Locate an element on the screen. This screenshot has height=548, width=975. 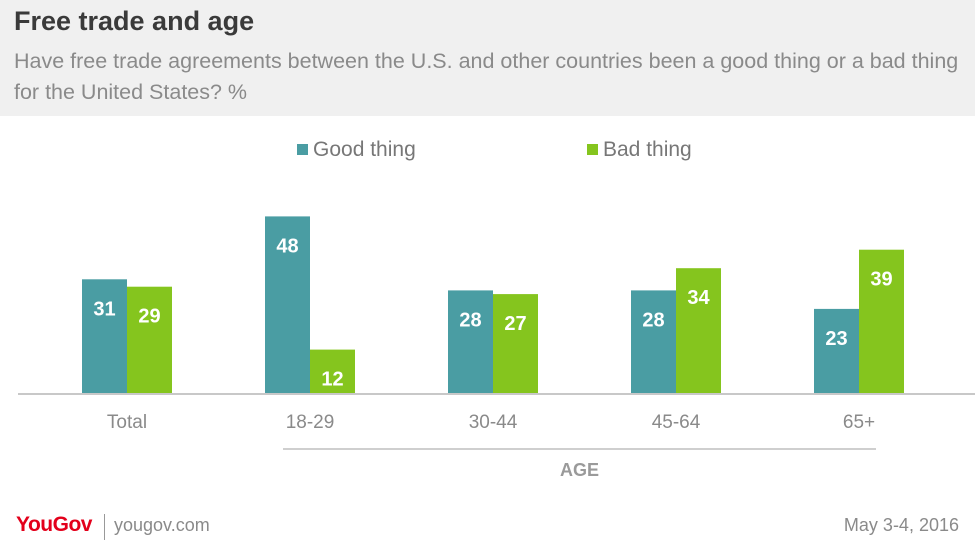
data-label: 27 is located at coordinates (515, 324).